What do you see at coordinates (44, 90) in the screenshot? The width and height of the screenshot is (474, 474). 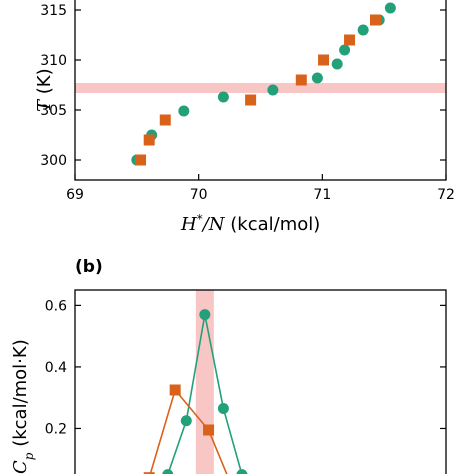 I see `a-y-axis-label: T (K)` at bounding box center [44, 90].